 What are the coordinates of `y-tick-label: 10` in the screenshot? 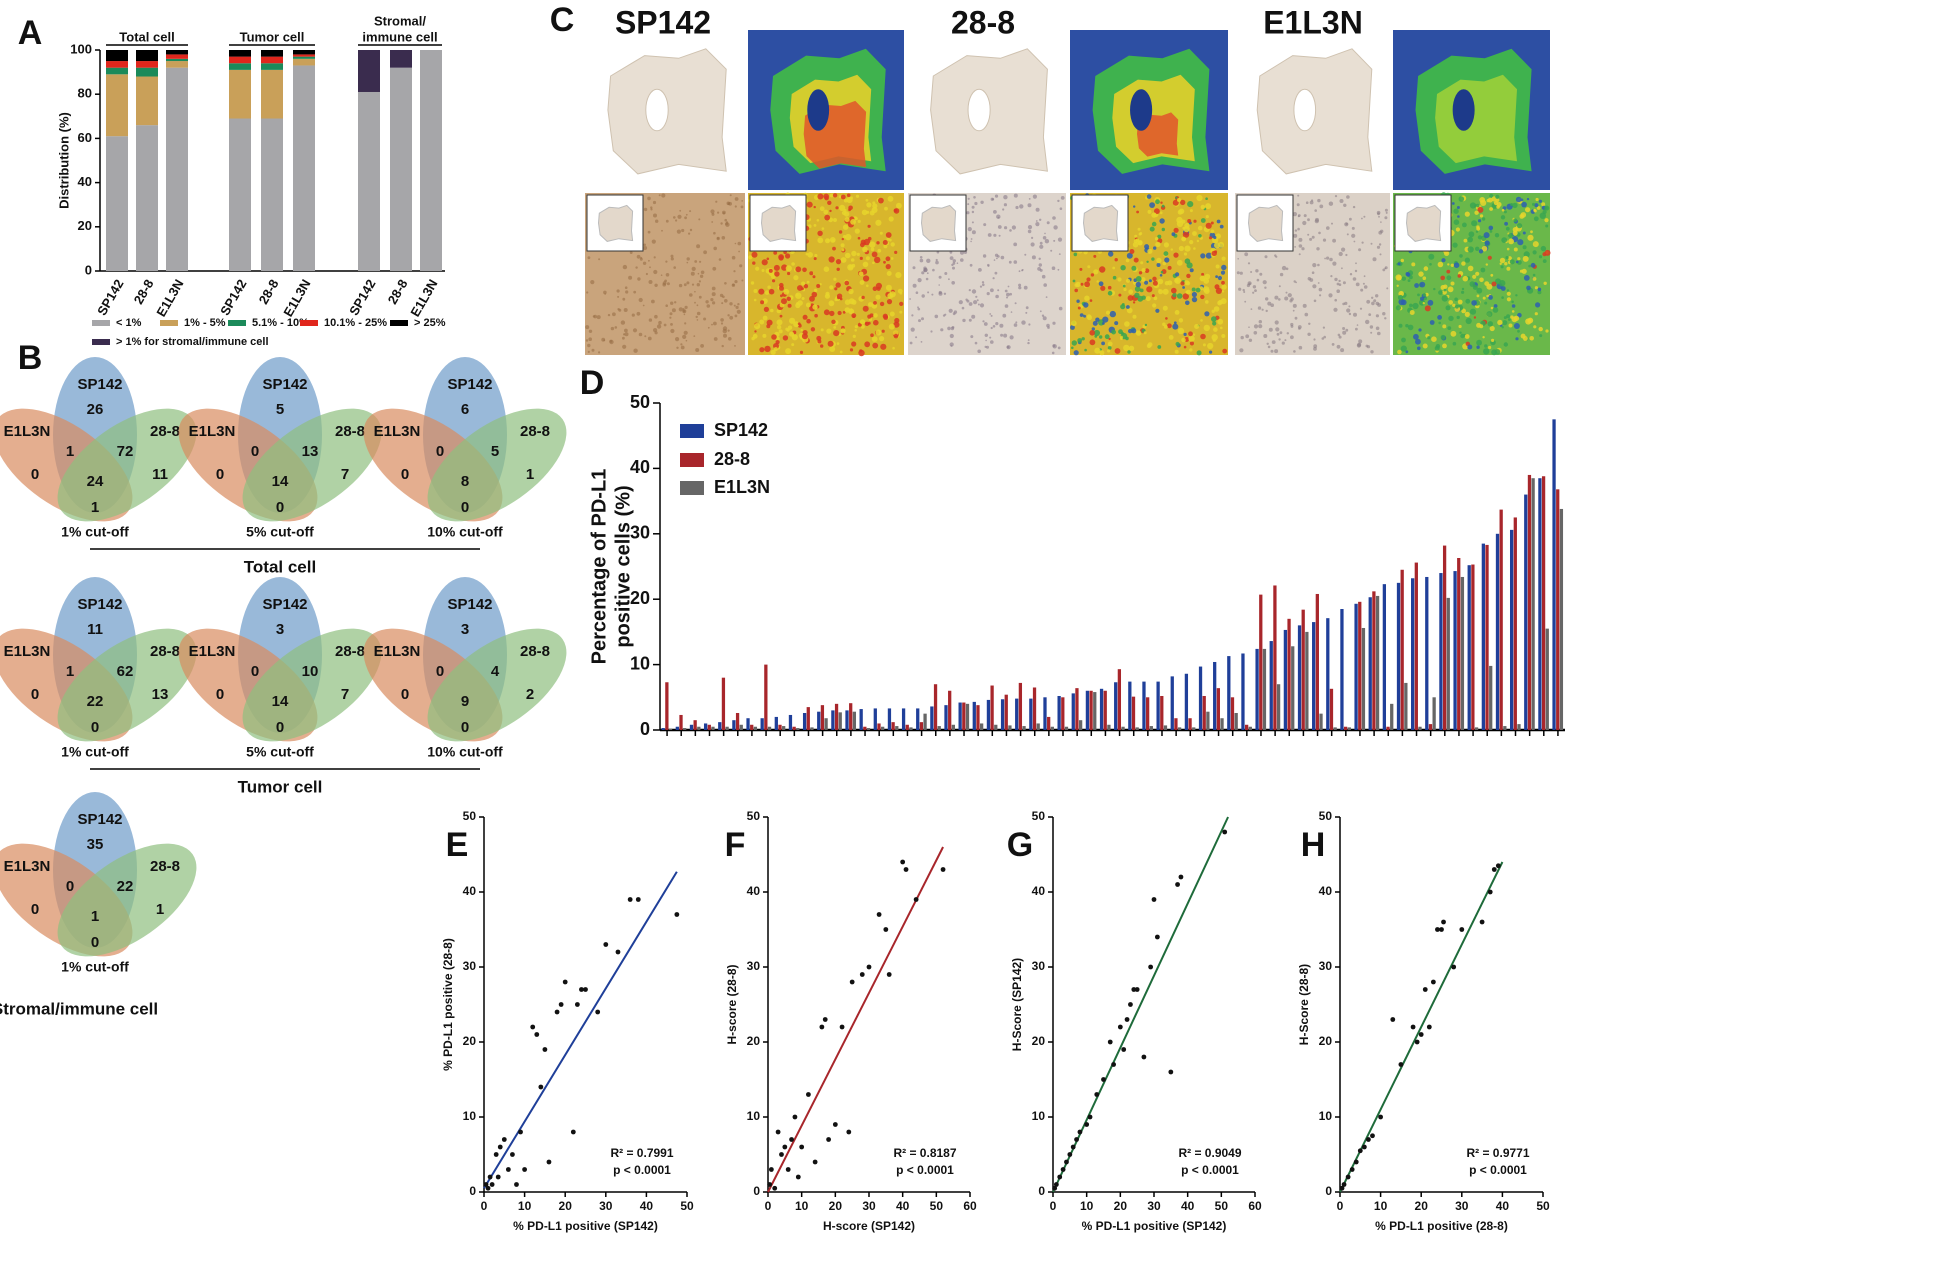 It's located at (640, 663).